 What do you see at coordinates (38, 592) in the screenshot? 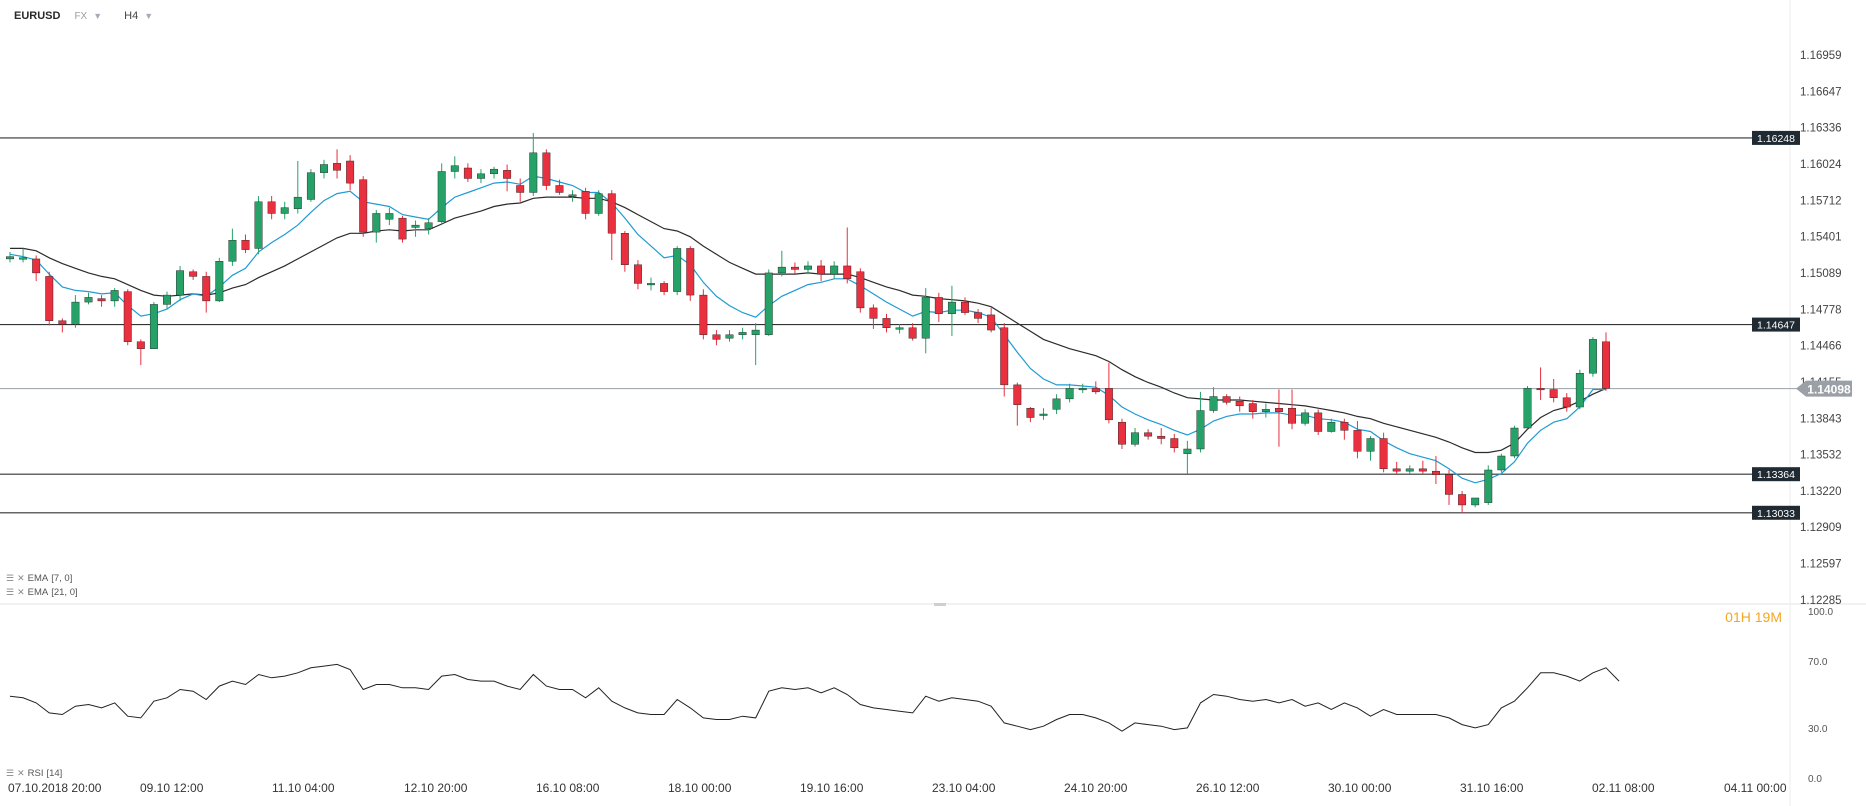
I see `indicator-name: EMA` at bounding box center [38, 592].